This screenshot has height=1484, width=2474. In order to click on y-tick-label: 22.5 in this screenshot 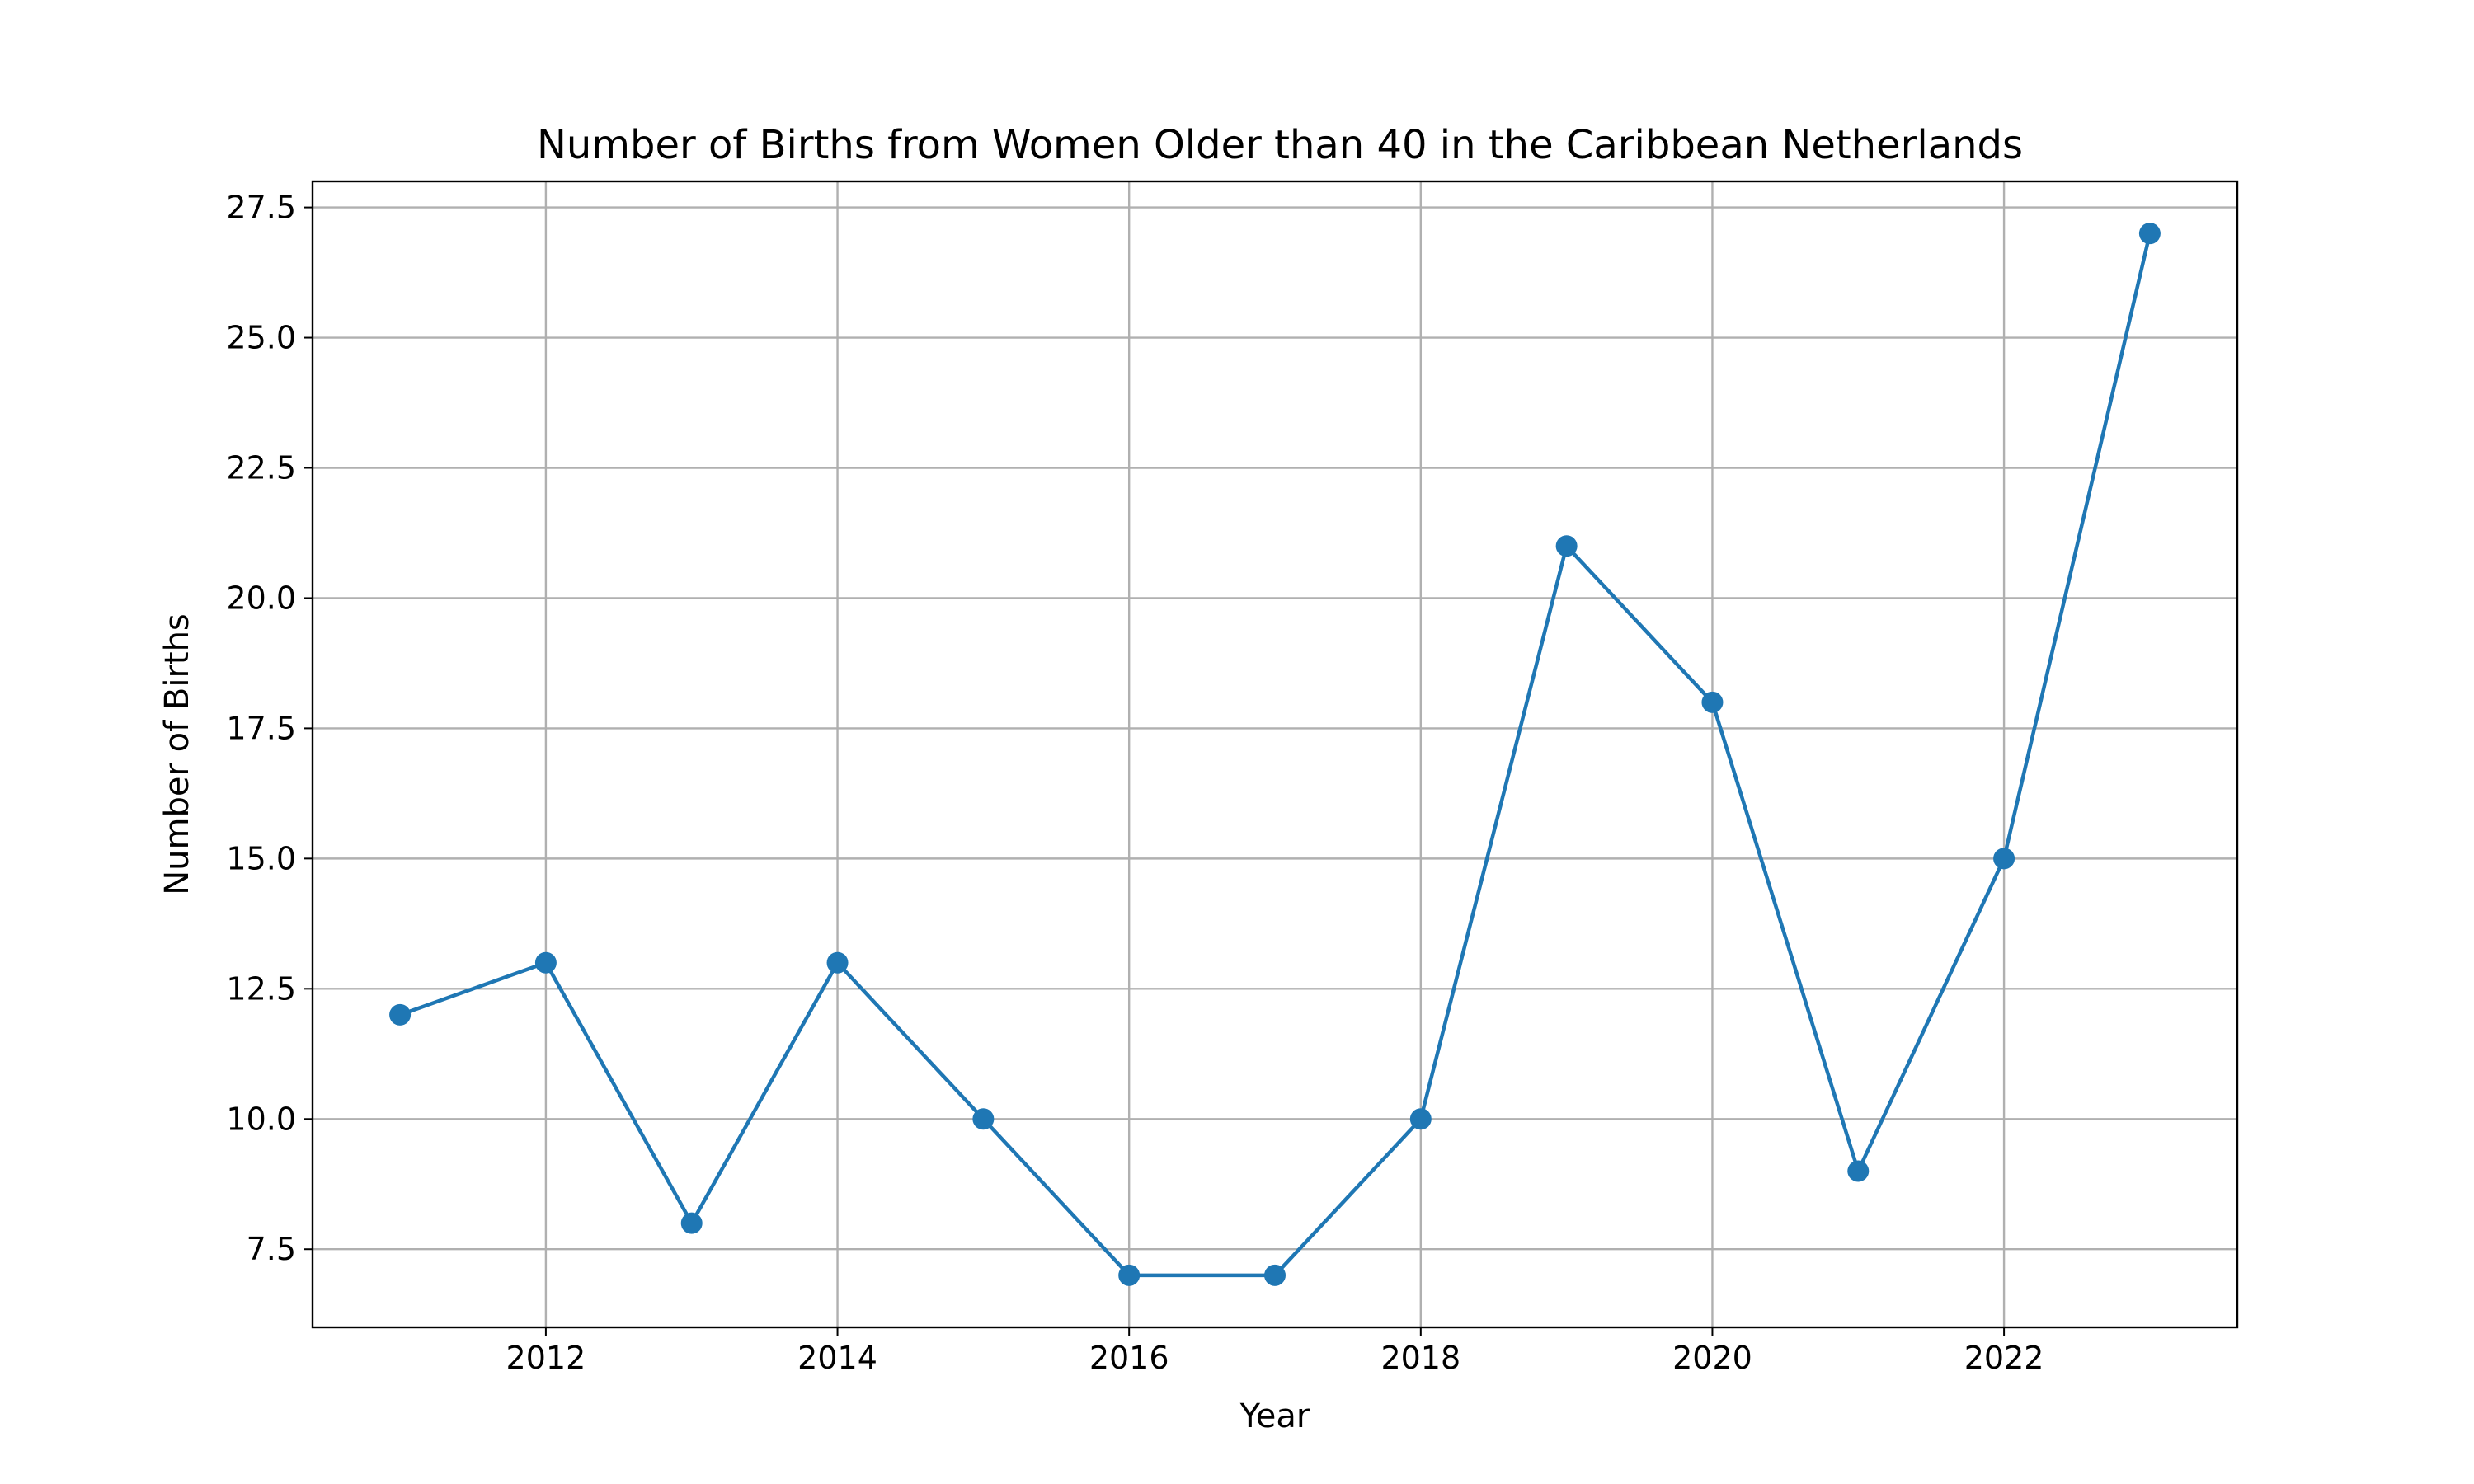, I will do `click(261, 468)`.